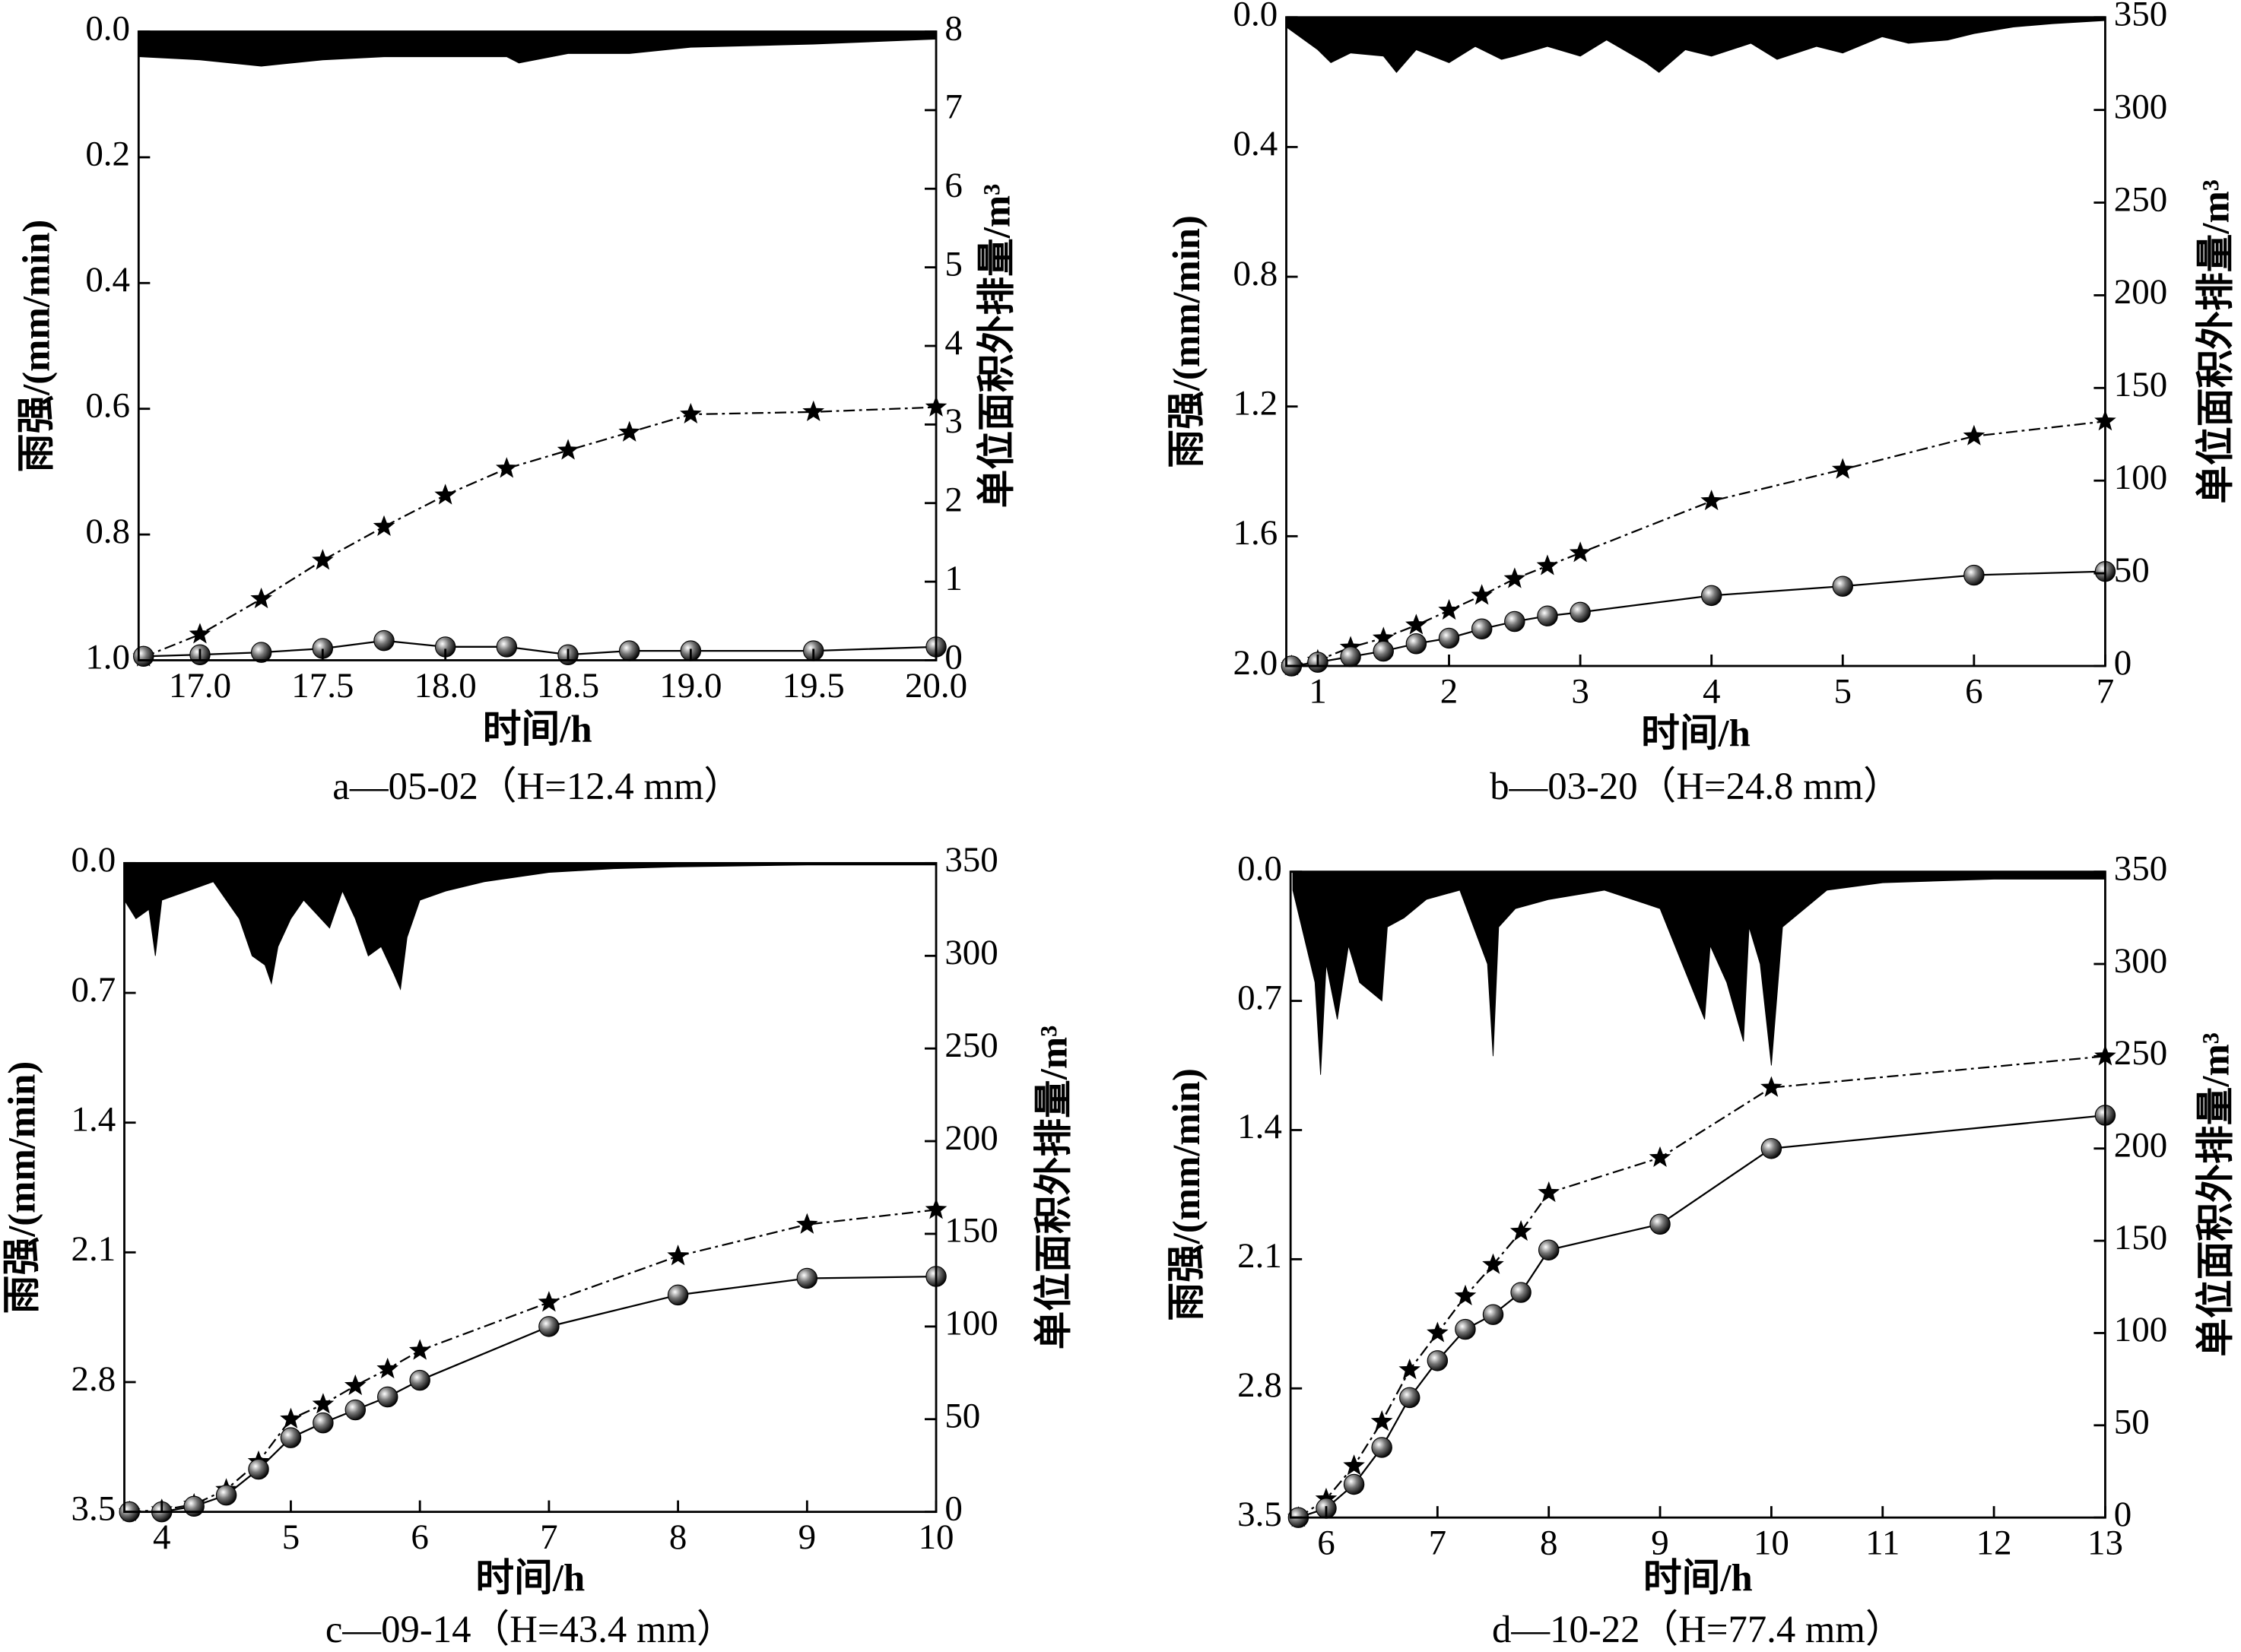 The height and width of the screenshot is (1652, 2241). I want to click on x-tick-label: 7, so click(548, 1537).